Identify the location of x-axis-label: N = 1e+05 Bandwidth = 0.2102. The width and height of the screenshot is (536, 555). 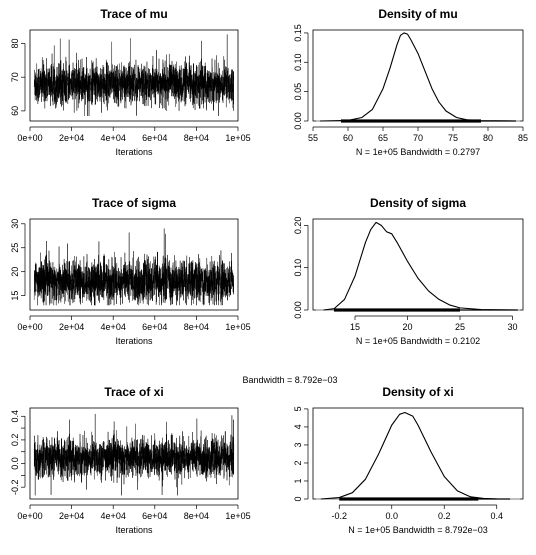
(418, 341).